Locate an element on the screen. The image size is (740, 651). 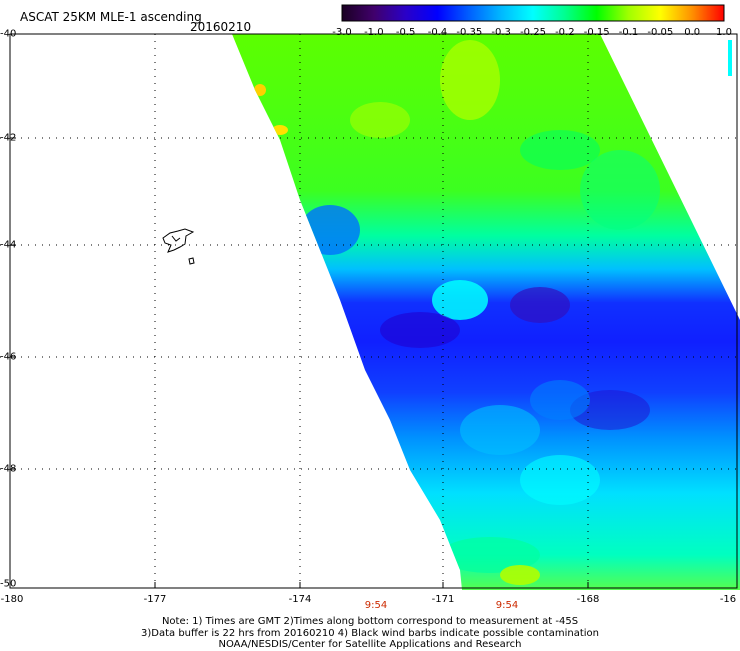
lat-label: -42 is located at coordinates (8, 138).